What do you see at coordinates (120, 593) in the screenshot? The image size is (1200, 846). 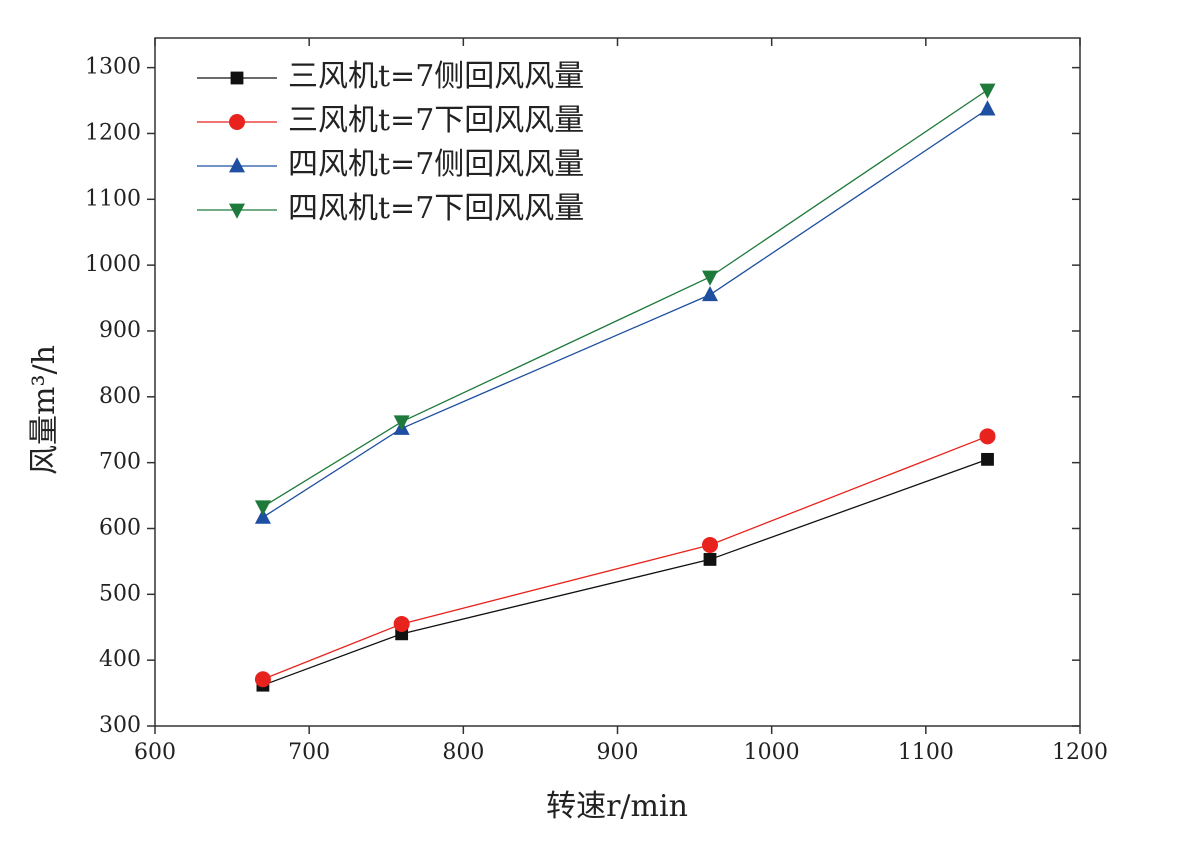 I see `y-tick-label: 500` at bounding box center [120, 593].